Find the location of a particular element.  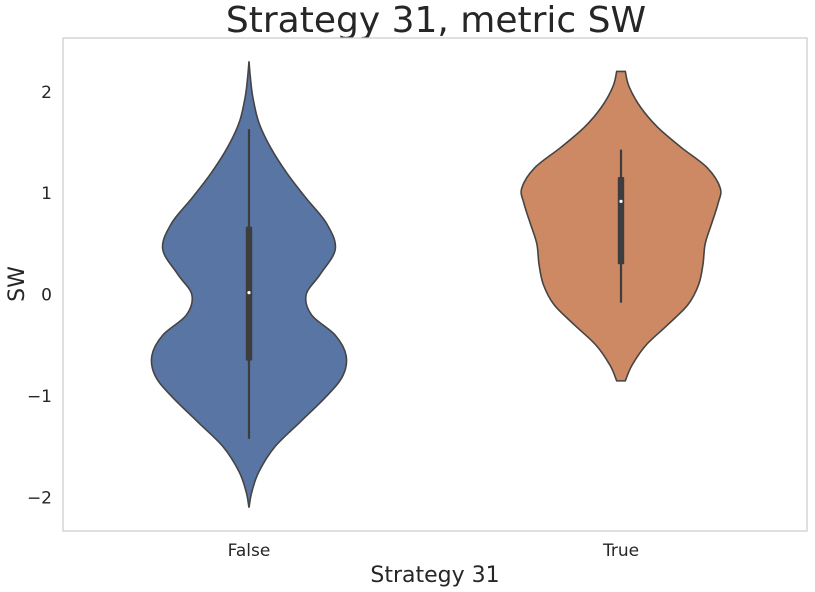

y-tick-label: −2 is located at coordinates (39, 499).